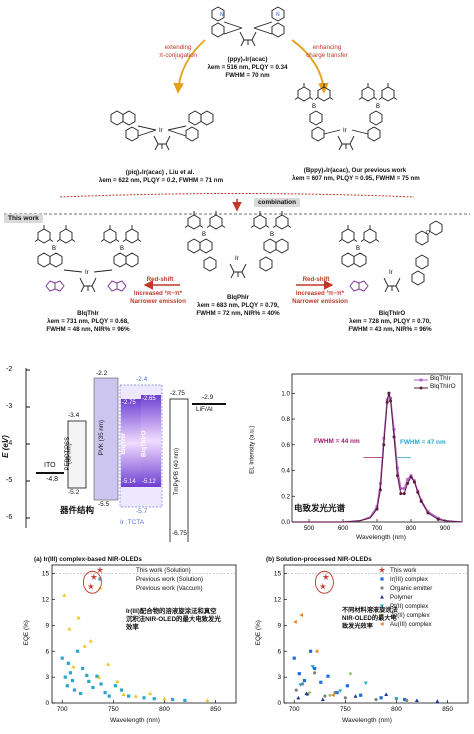 Image resolution: width=474 pixels, height=734 pixels. What do you see at coordinates (238, 305) in the screenshot?
I see `blqphir-data-1: λem = 683 nm, PLQY = 0.79,` at bounding box center [238, 305].